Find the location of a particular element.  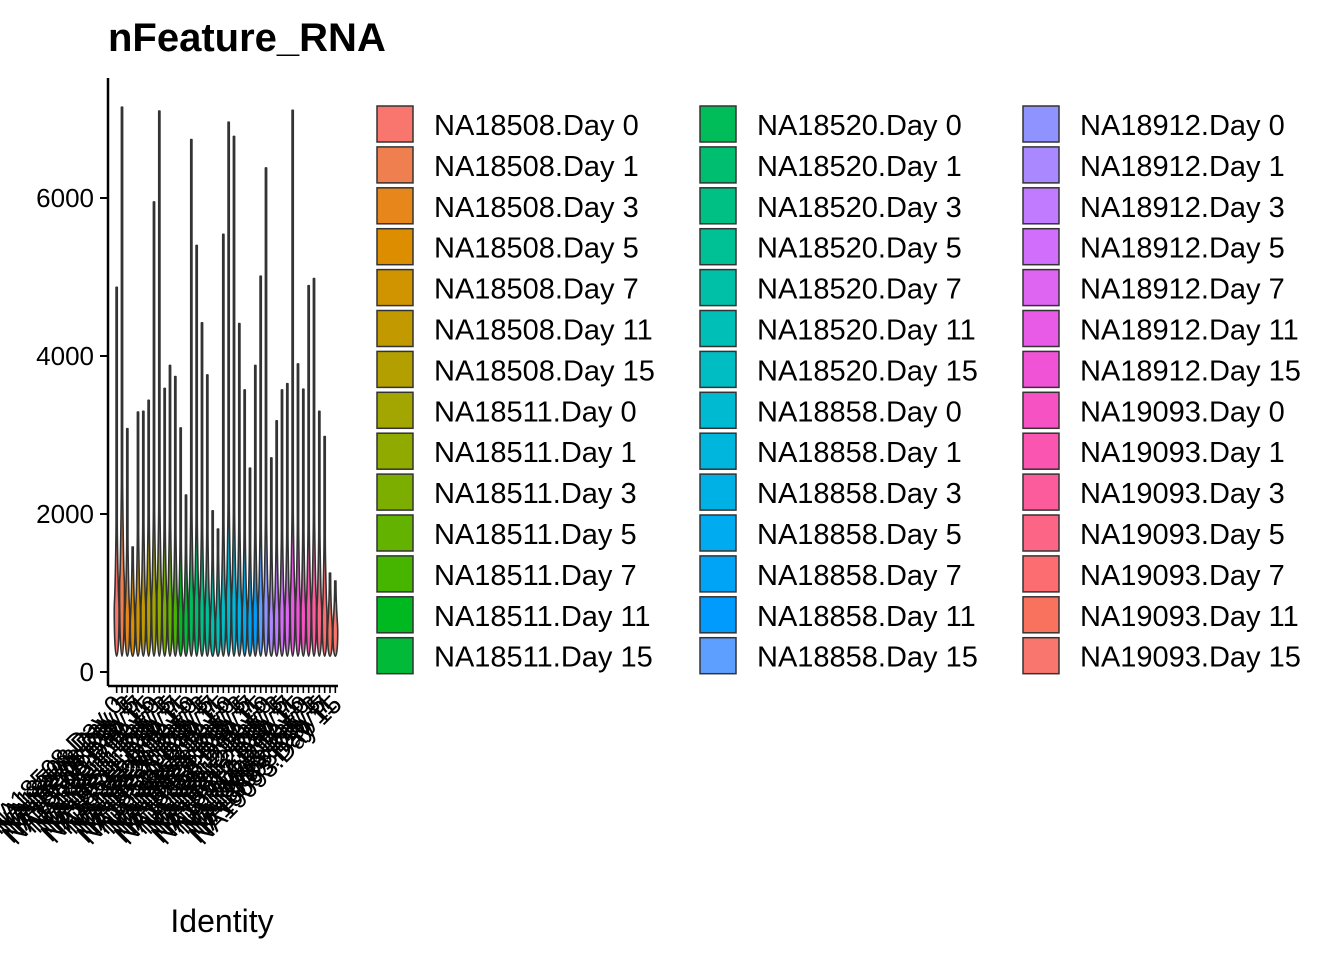

y-axis: 0 2000 4000 6000 is located at coordinates (73, 382).